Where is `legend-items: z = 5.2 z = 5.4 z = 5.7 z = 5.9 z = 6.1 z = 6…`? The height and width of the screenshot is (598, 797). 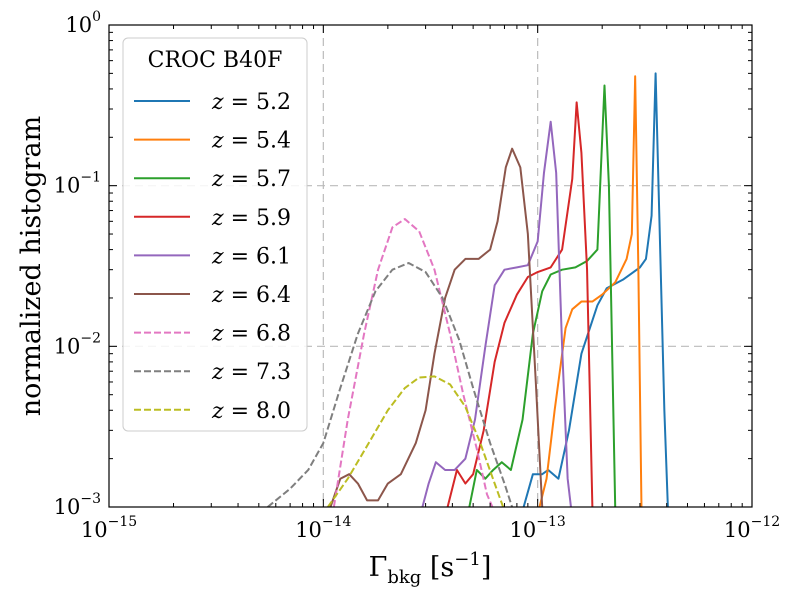
legend-items: z = 5.2 z = 5.4 z = 5.7 z = 5.9 z = 6.1 z = 6… is located at coordinates (212, 257).